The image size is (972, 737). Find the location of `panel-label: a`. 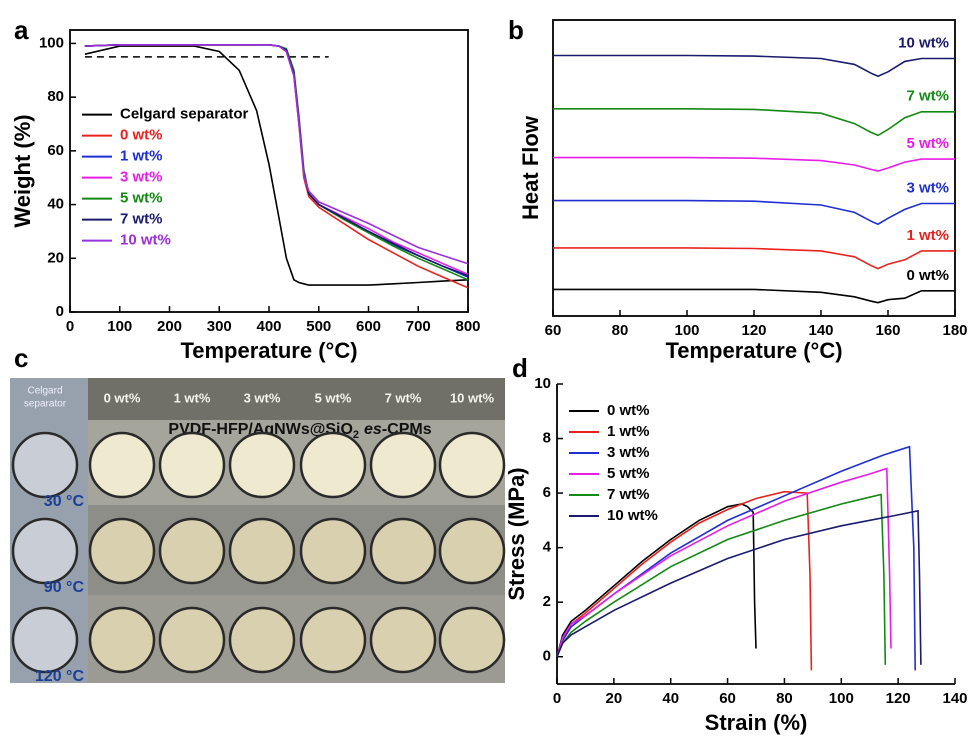

panel-label: a is located at coordinates (21, 30).